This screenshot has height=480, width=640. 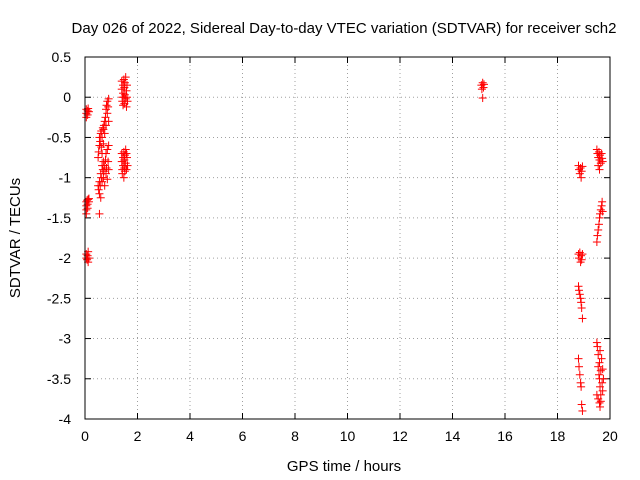 I want to click on y-tick-label: -3, so click(x=65, y=339).